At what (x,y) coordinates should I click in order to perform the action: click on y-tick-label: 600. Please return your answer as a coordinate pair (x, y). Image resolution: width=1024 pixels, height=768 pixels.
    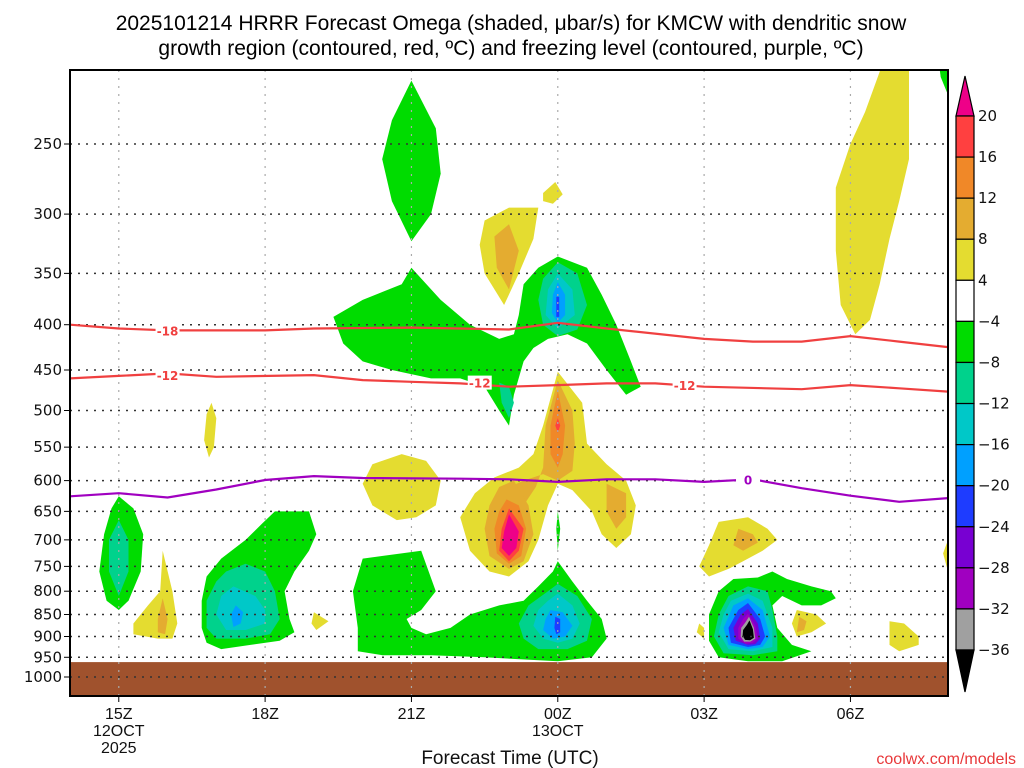
    Looking at the image, I should click on (47, 481).